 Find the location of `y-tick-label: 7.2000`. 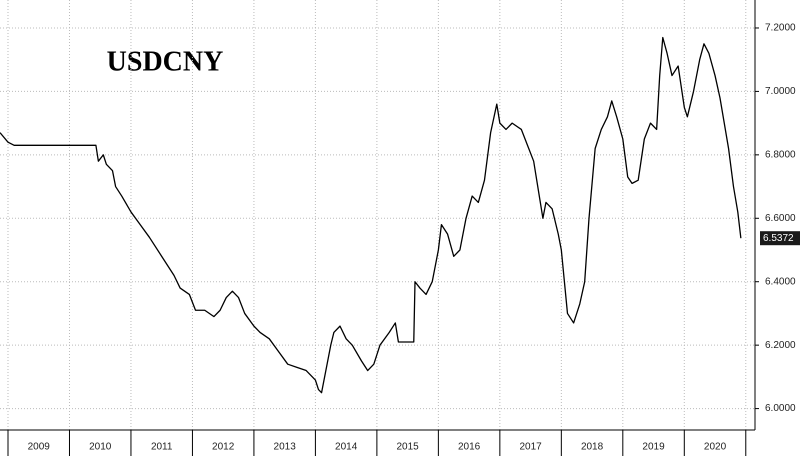

y-tick-label: 7.2000 is located at coordinates (780, 28).